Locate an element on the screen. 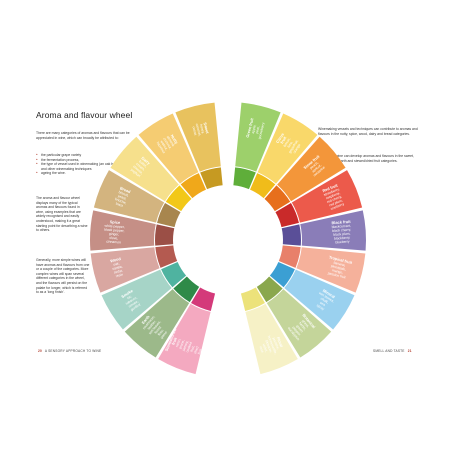 The height and width of the screenshot is (450, 450). segment-example: white pepper, is located at coordinates (114, 226).